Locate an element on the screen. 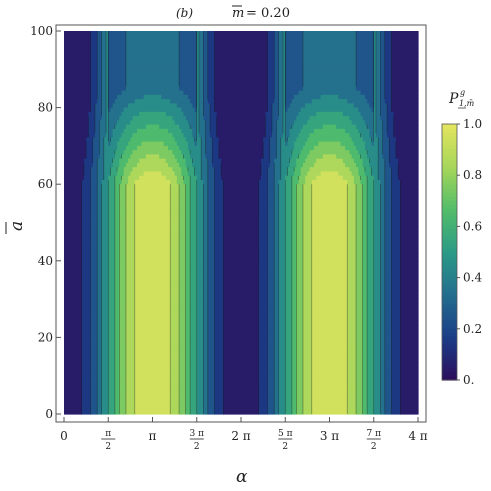 The width and height of the screenshot is (491, 491). x-tick-numerator-1: π is located at coordinates (108, 434).